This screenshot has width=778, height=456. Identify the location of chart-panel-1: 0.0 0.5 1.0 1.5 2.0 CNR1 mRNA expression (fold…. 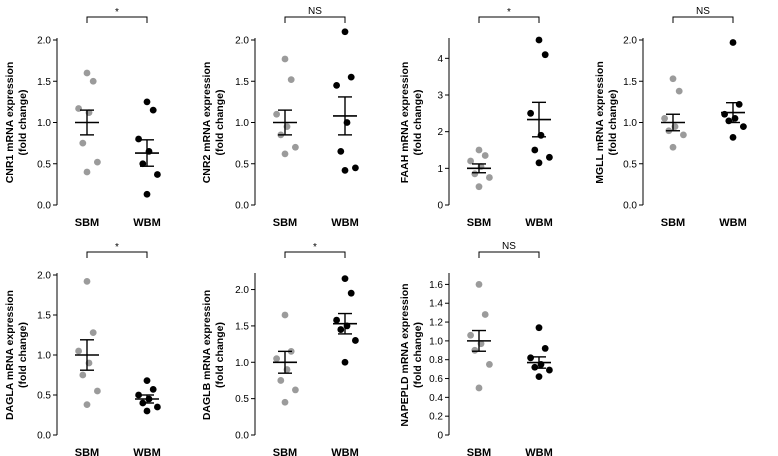
(82, 118).